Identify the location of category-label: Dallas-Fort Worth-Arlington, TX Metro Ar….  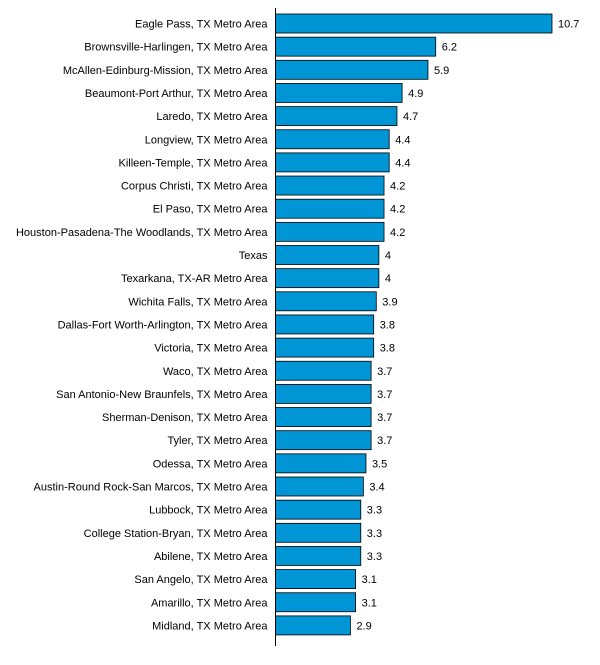
(163, 325).